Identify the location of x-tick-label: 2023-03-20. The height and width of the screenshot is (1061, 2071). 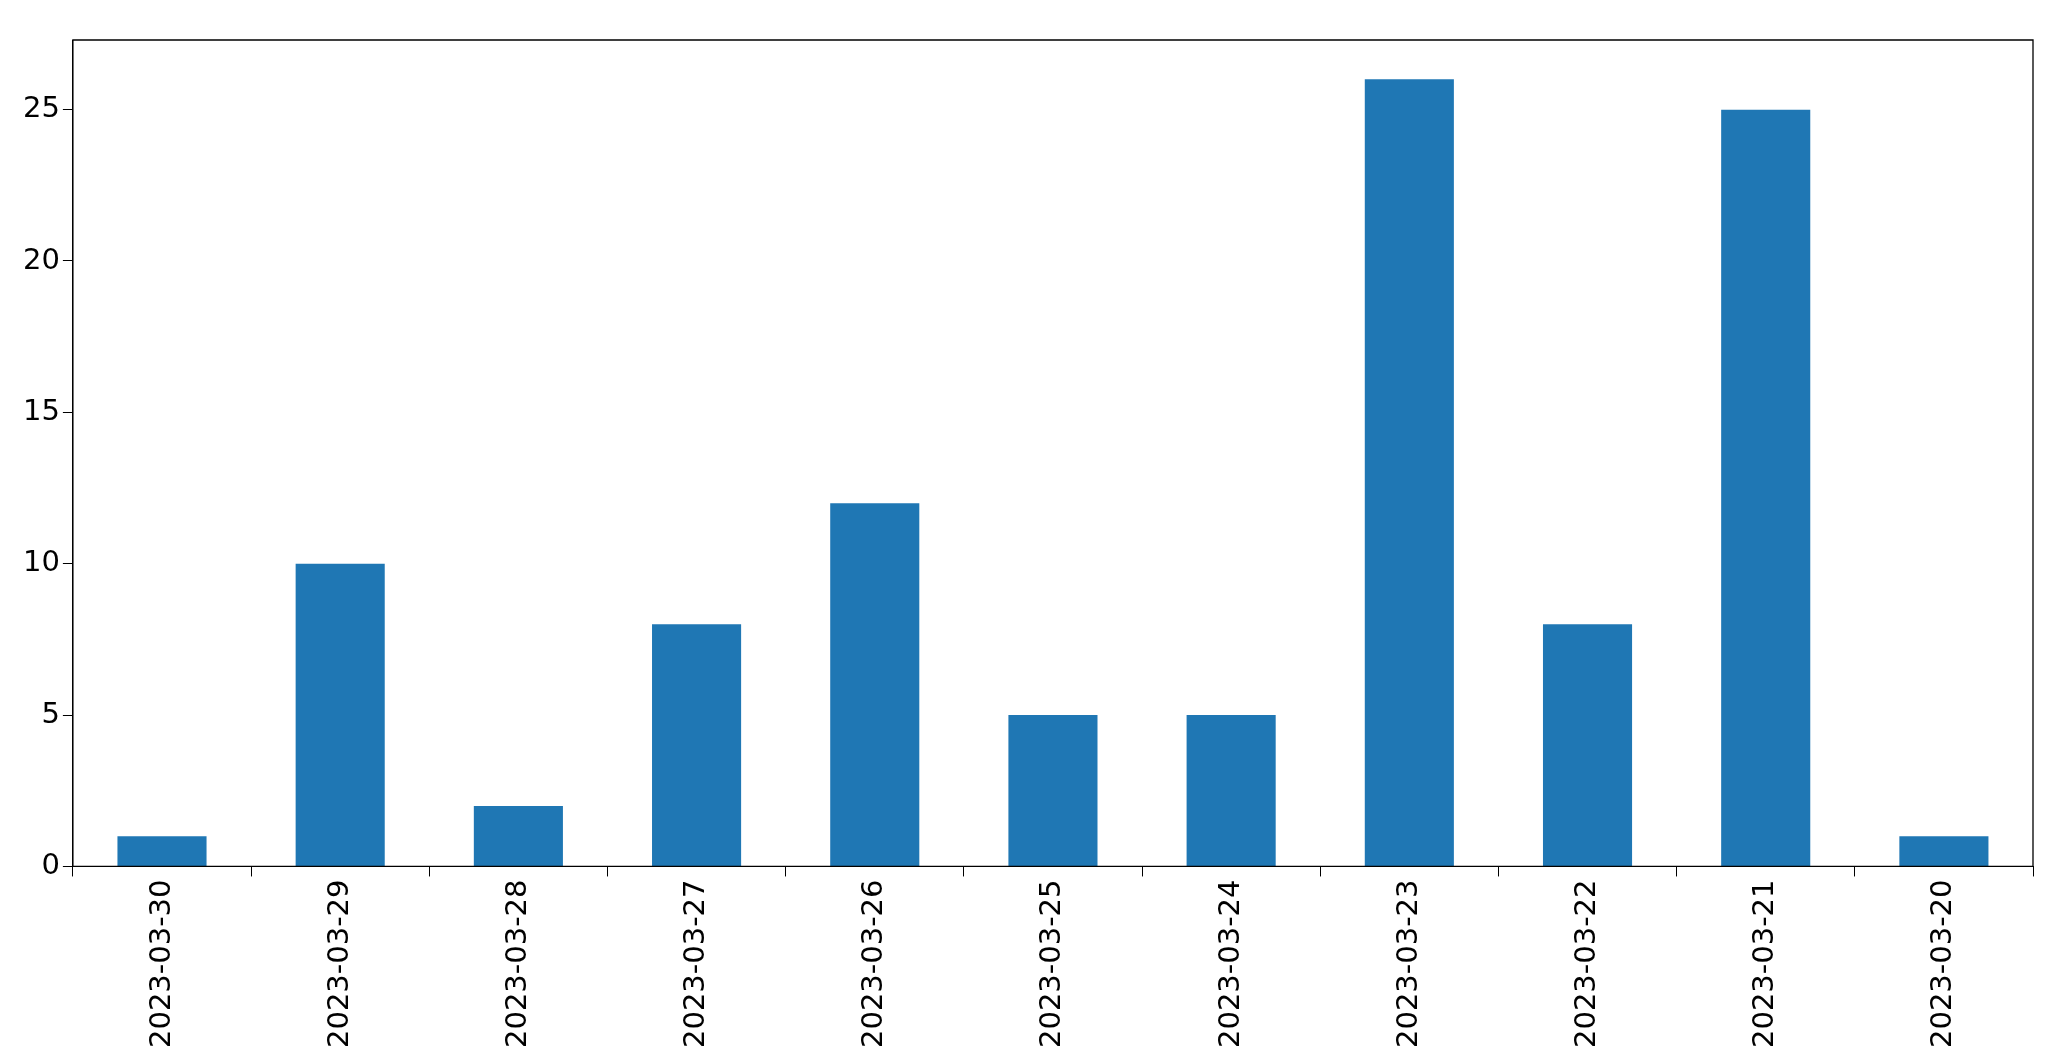
(1941, 964).